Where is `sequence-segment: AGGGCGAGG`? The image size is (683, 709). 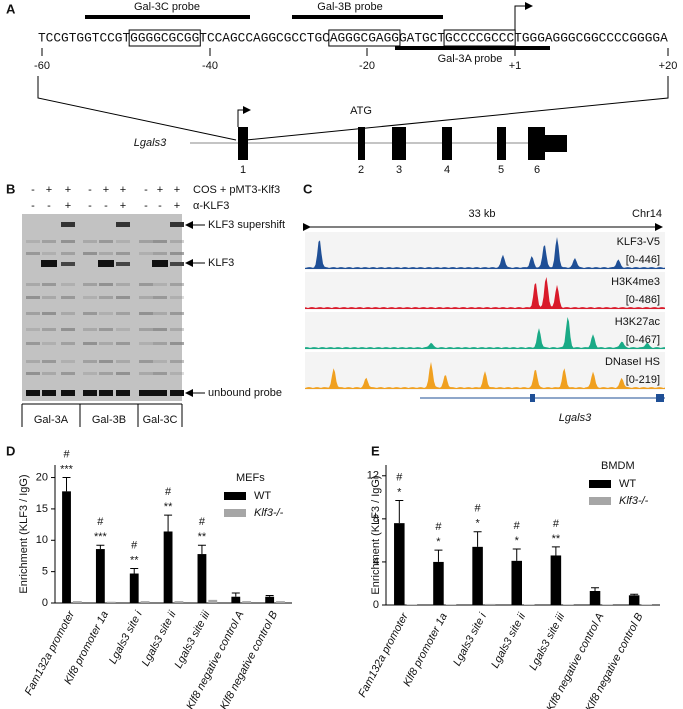 sequence-segment: AGGGCGAGG is located at coordinates (364, 37).